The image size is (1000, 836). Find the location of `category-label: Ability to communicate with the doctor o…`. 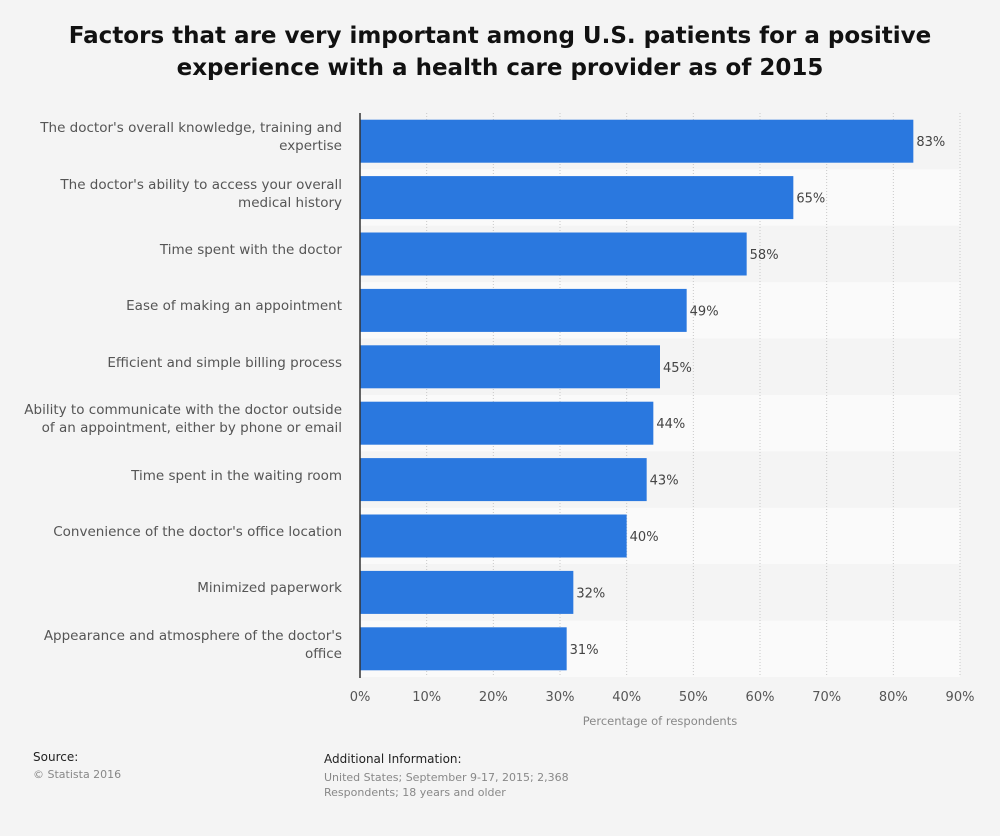

category-label: Ability to communicate with the doctor o… is located at coordinates (183, 419).